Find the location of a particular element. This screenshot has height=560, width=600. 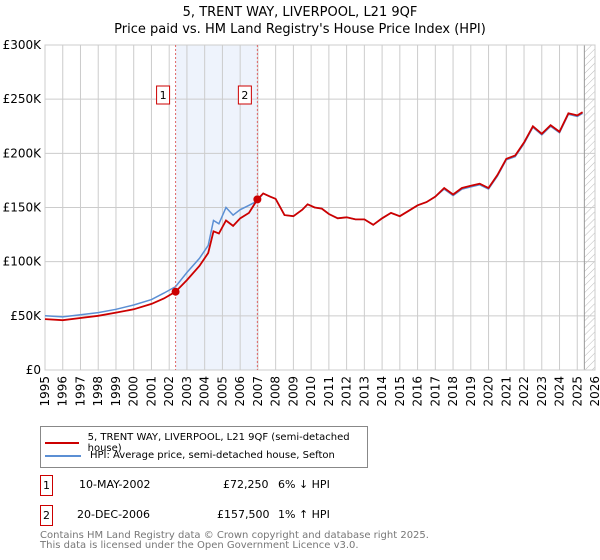

x-tick-label: 2015 is located at coordinates (400, 391).